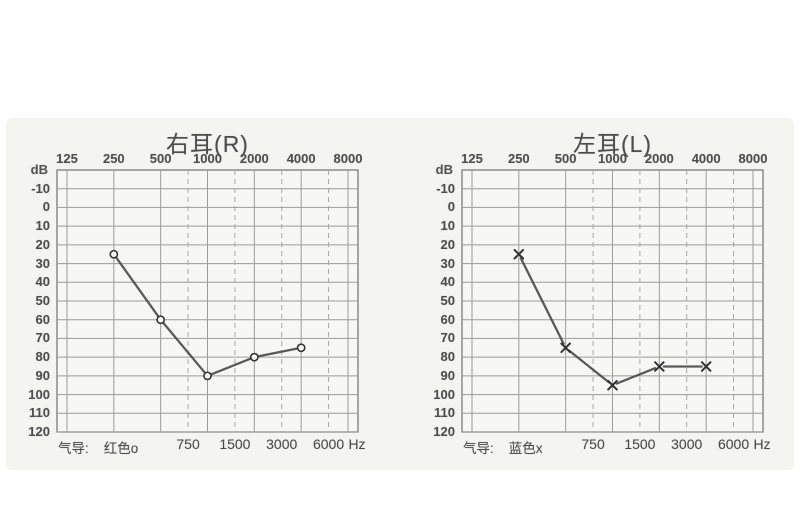 This screenshot has height=523, width=800. I want to click on chart-title-left-ear: 左耳(L), so click(612, 144).